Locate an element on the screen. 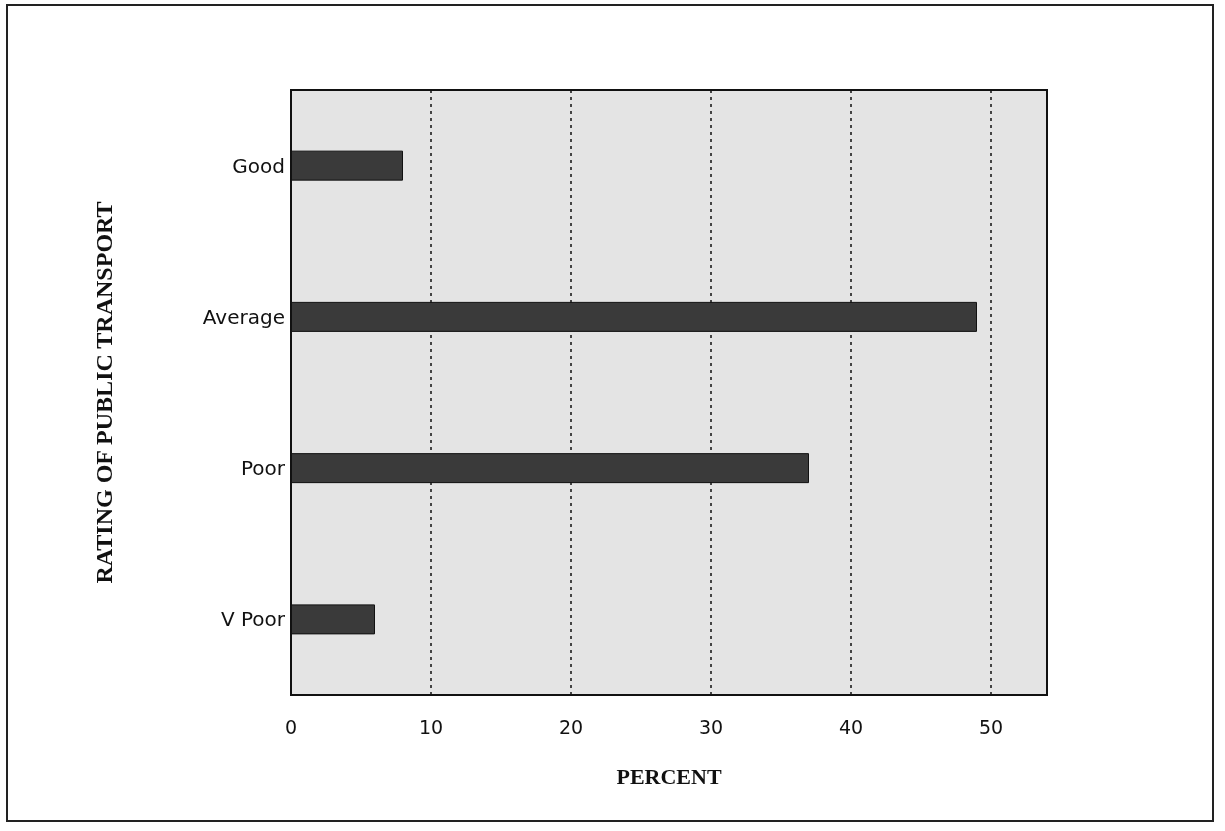 The image size is (1225, 831). x-tick-label: 10 is located at coordinates (431, 726).